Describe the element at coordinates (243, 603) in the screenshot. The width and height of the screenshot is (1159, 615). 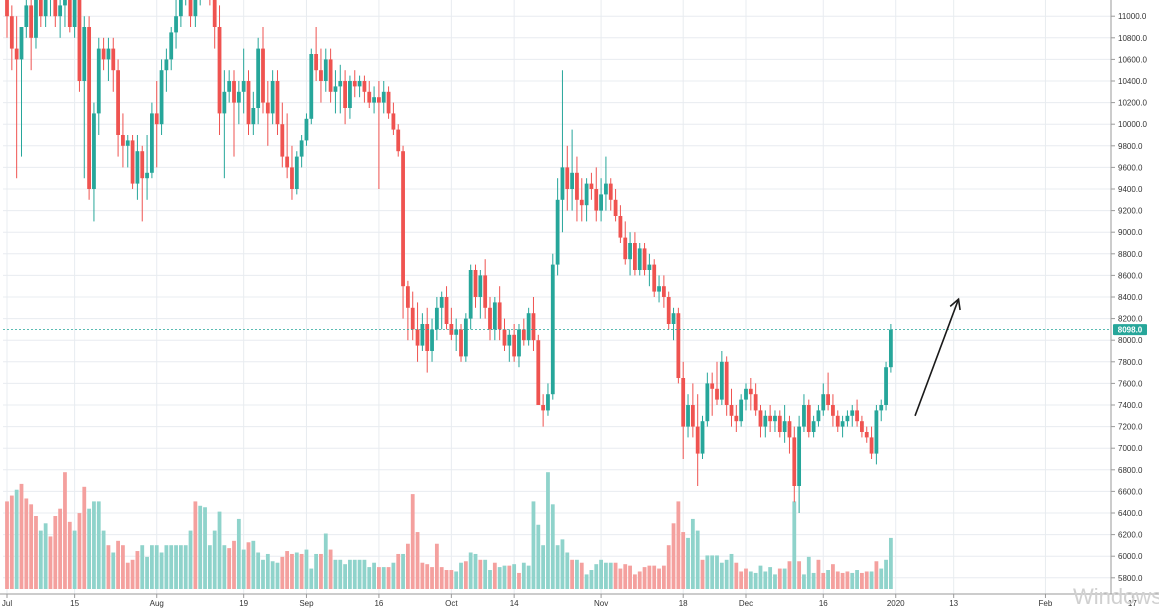
I see `time-tick-label: 19` at that location.